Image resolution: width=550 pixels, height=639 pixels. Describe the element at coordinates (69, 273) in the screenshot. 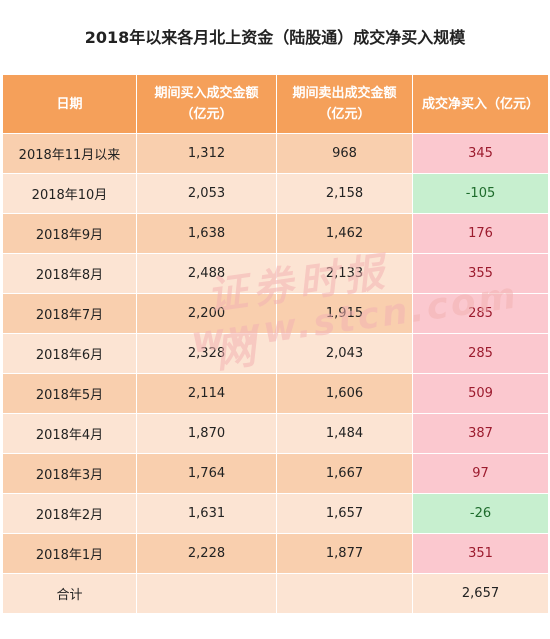

I see `cell-date: 2018年8月` at that location.